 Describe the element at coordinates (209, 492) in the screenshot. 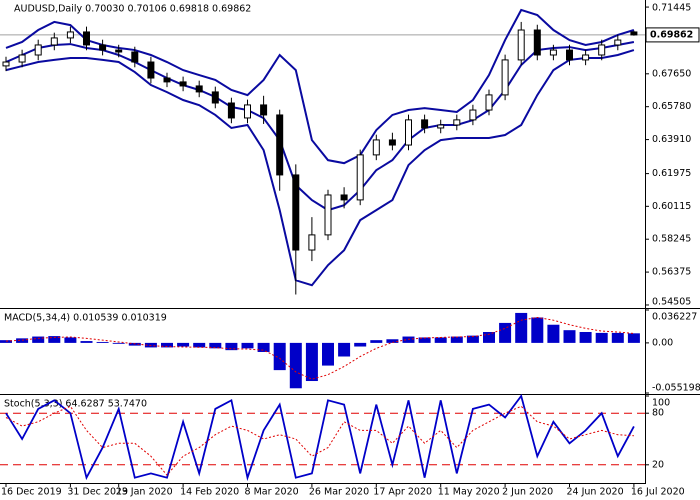

I see `x-tick-label: 14 Feb 2020` at that location.